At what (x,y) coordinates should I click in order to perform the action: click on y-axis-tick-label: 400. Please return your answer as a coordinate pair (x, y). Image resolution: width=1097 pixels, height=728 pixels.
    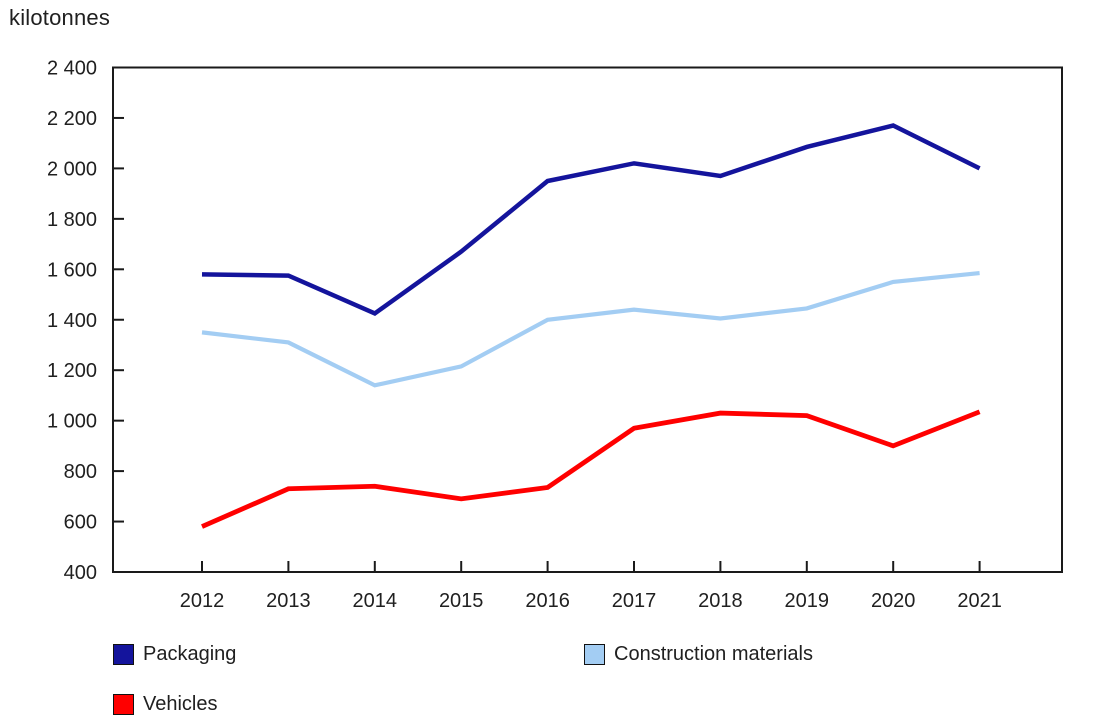
    Looking at the image, I should click on (80, 573).